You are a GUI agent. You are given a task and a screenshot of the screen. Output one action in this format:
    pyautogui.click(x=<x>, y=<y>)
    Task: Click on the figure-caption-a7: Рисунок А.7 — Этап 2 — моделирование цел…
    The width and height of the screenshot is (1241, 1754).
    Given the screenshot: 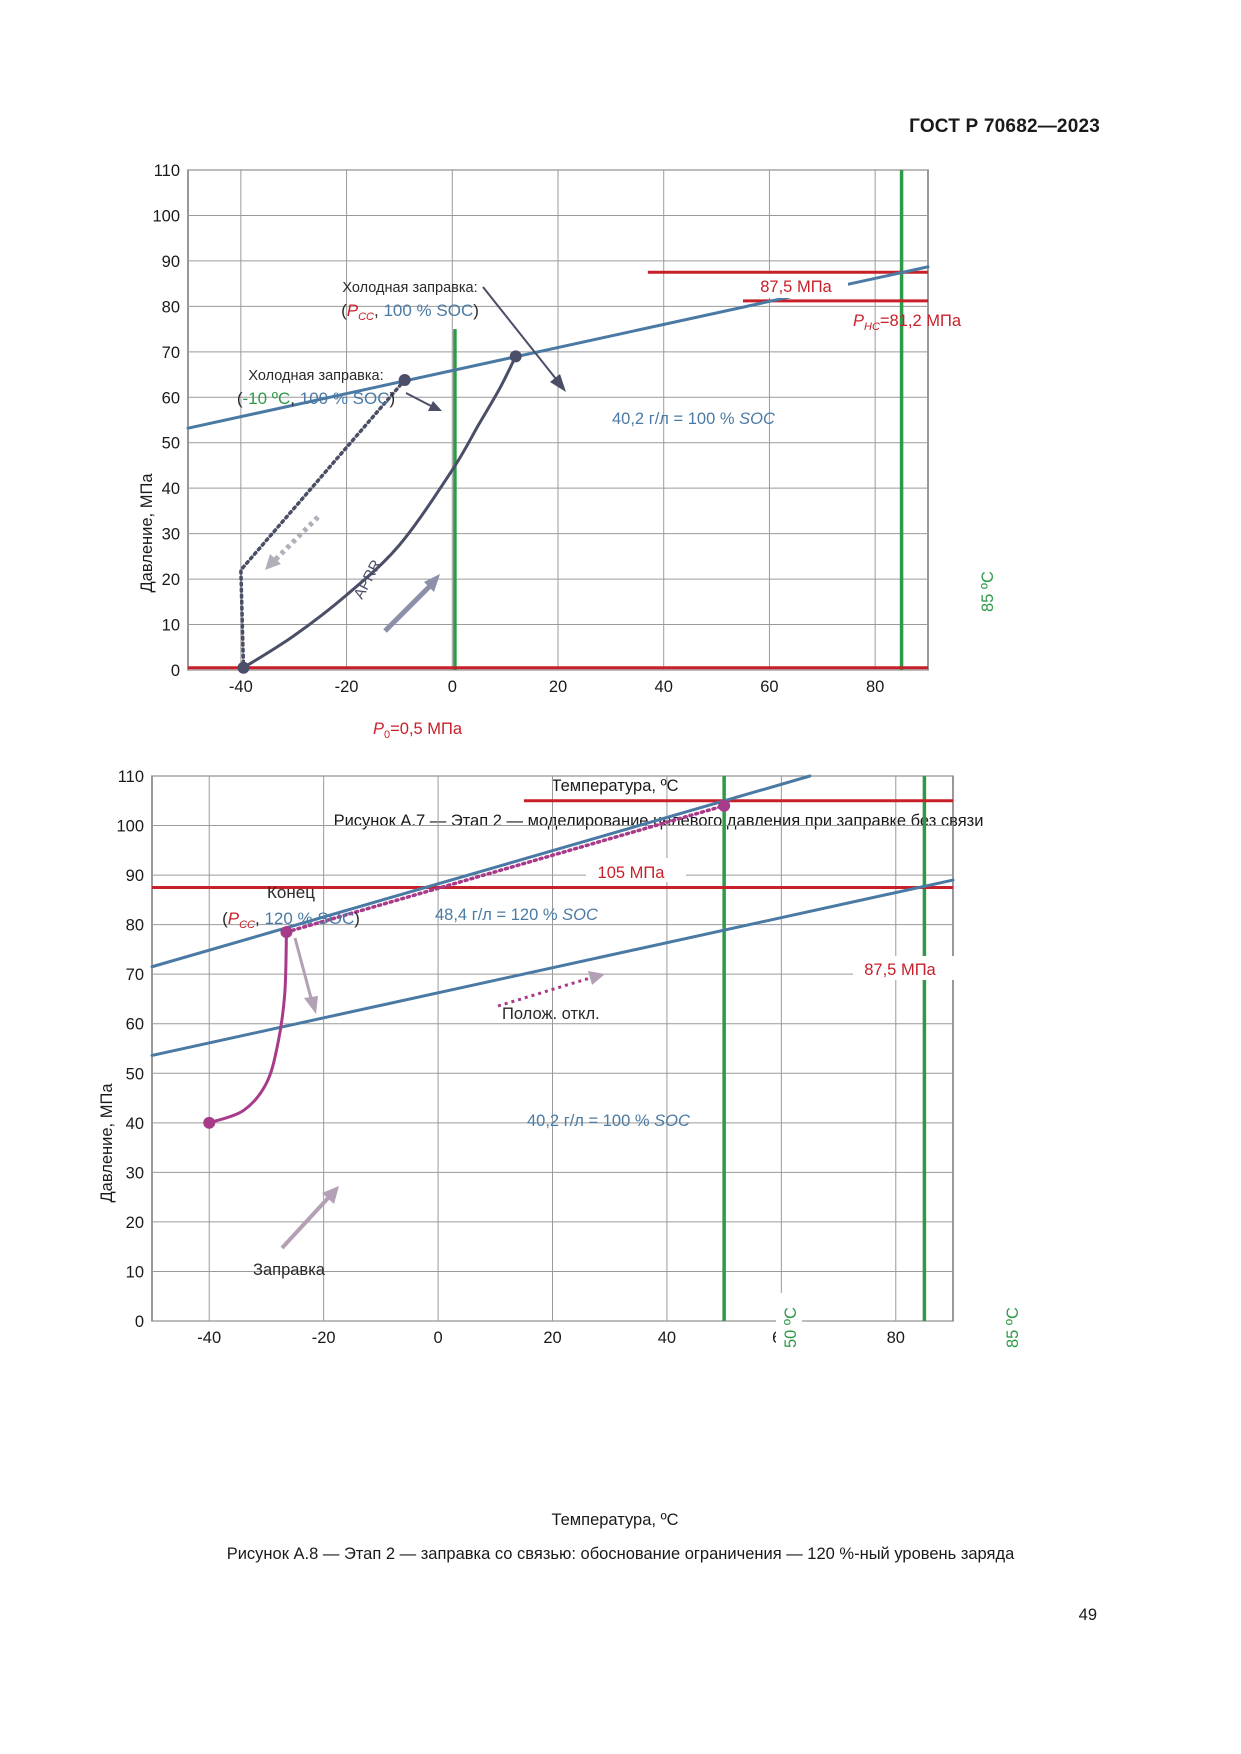 What is the action you would take?
    pyautogui.click(x=658, y=821)
    